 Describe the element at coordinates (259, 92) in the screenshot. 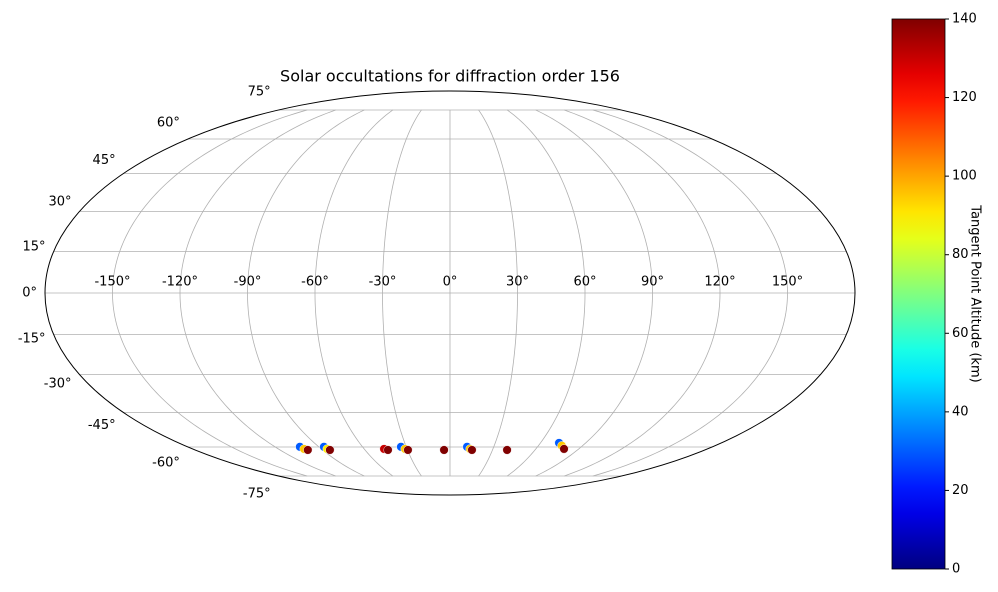

I see `y-tick-label: 75°` at that location.